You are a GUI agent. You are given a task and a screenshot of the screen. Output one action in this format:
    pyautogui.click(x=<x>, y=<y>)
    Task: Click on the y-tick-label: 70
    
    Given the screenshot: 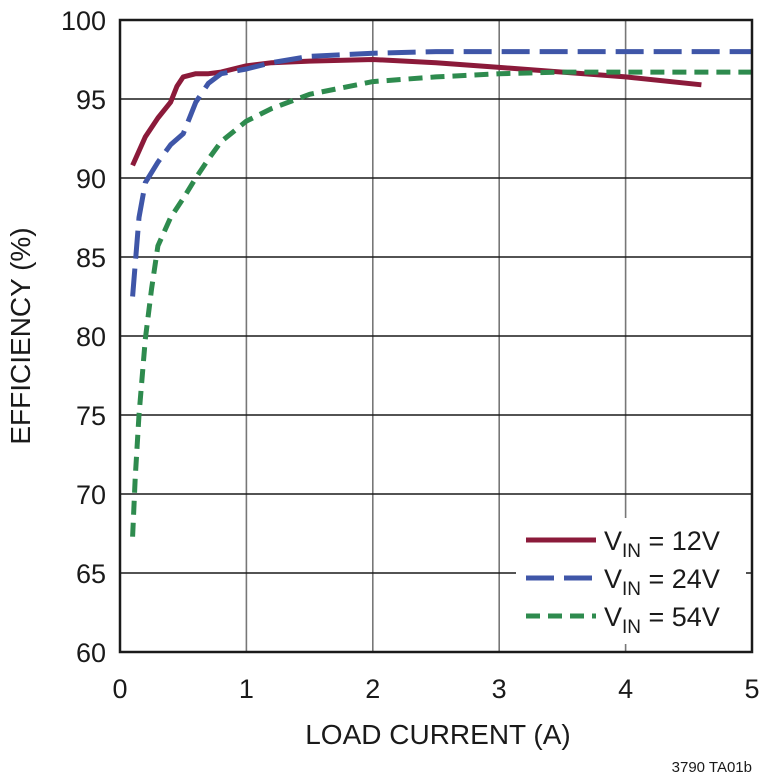 What is the action you would take?
    pyautogui.click(x=91, y=495)
    